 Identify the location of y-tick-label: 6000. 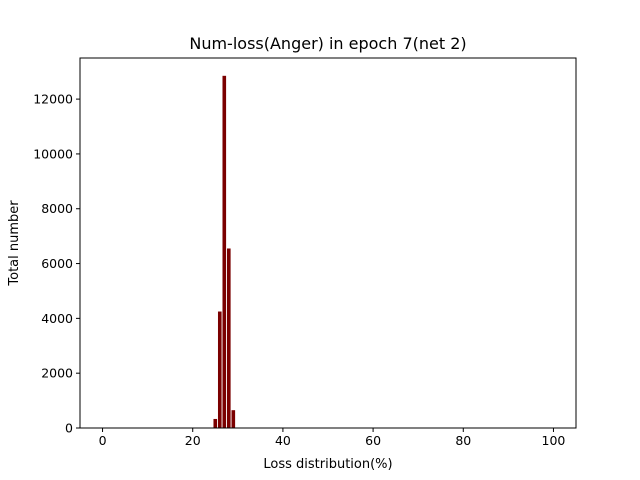
(57, 263).